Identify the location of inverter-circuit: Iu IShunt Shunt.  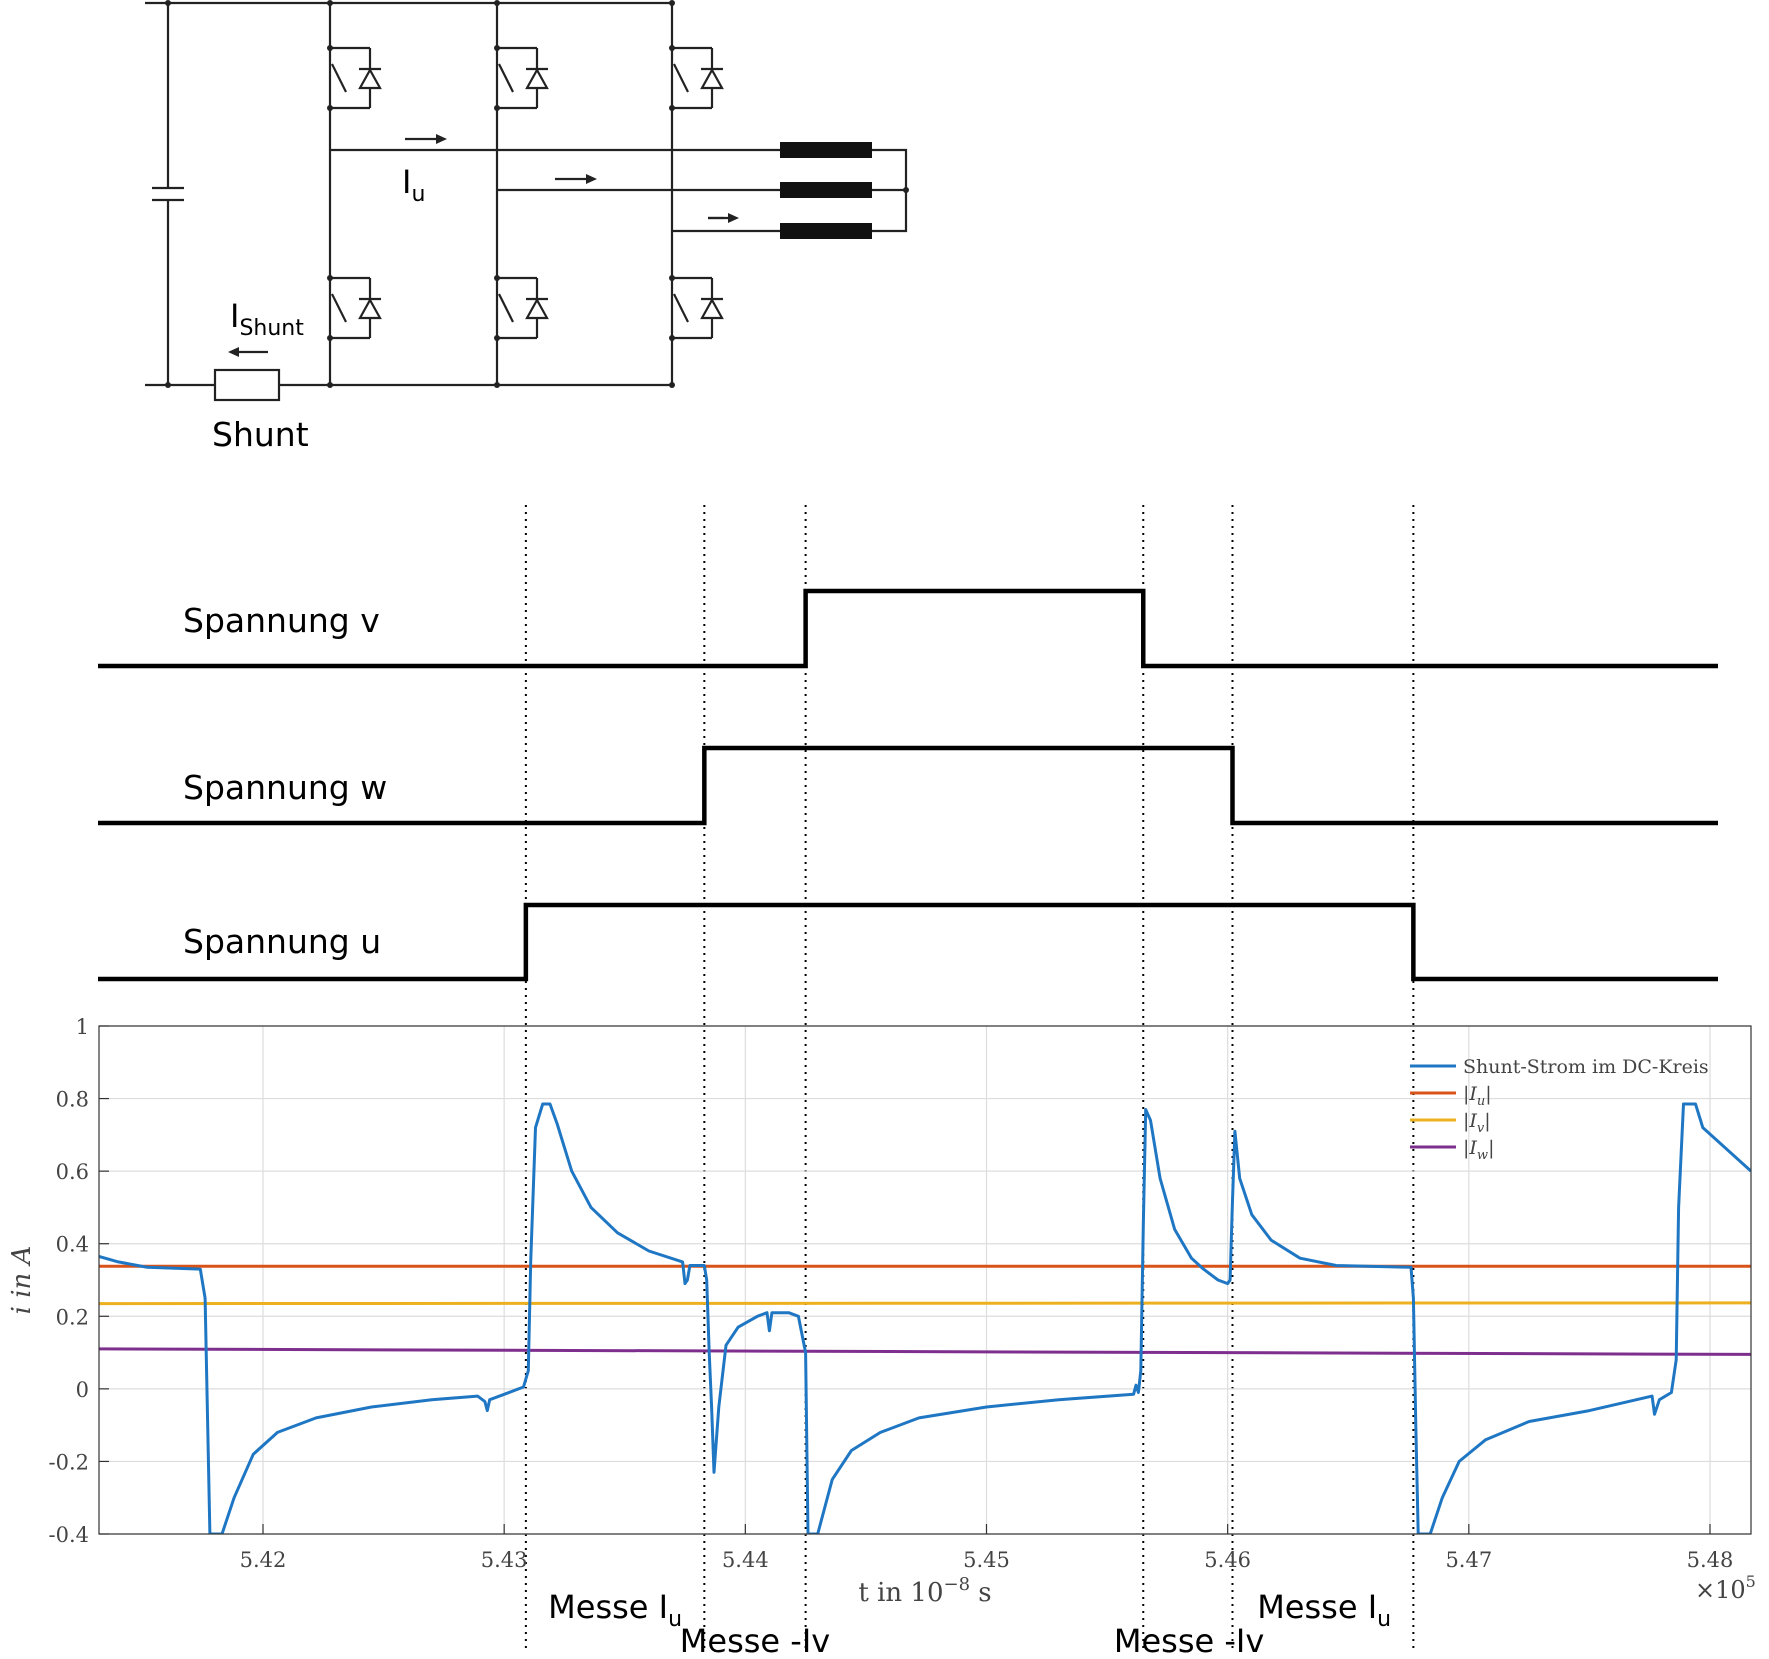
(527, 227).